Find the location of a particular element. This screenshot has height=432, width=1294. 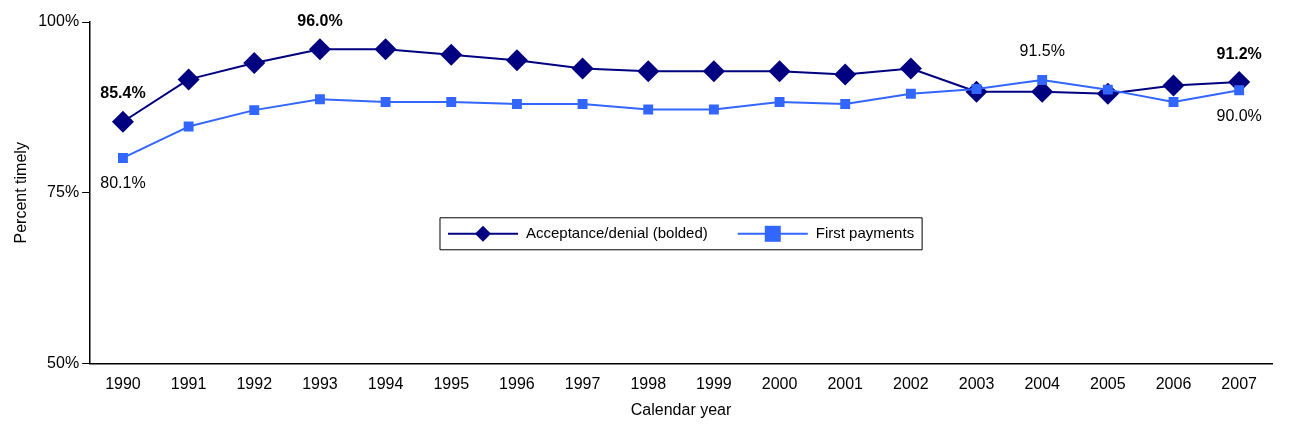

x-tick-label: 1993 is located at coordinates (320, 383).